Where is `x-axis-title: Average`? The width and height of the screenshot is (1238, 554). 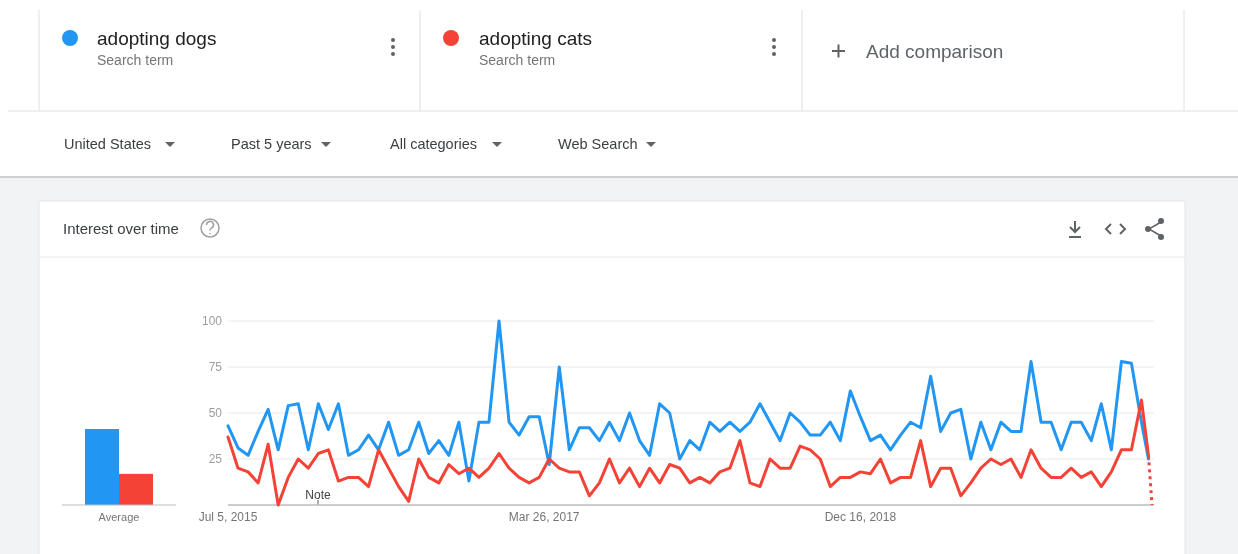 x-axis-title: Average is located at coordinates (119, 517).